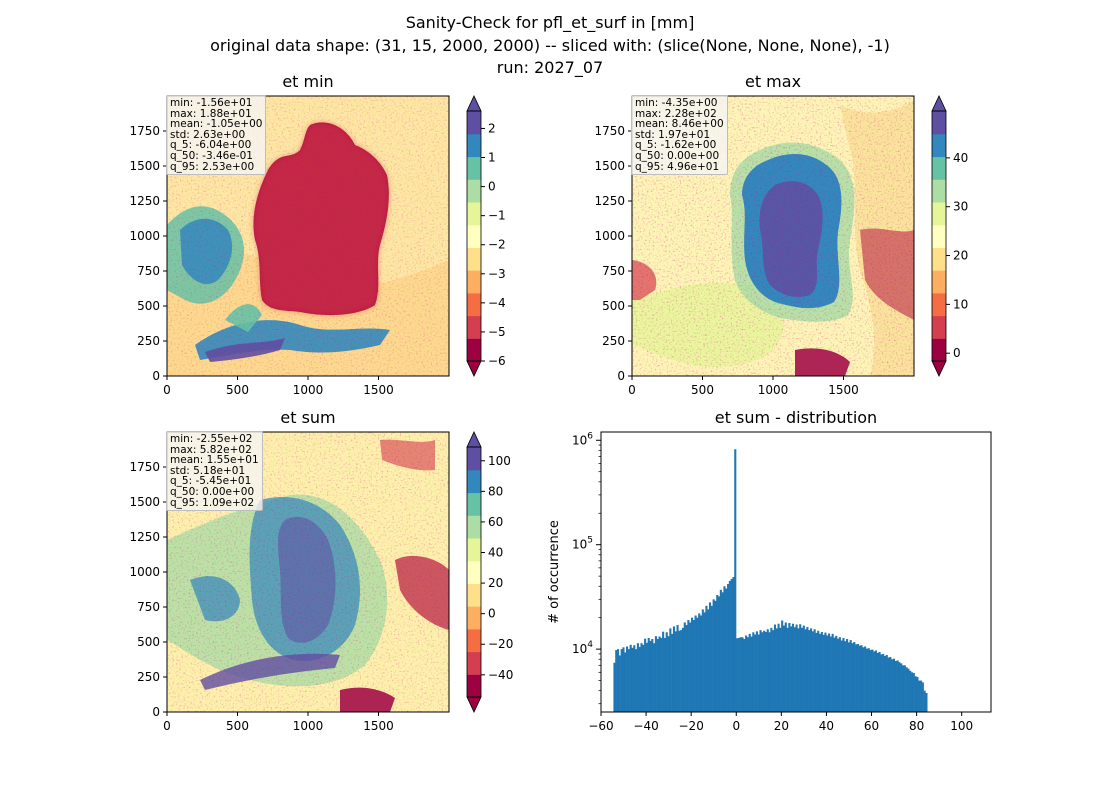 This screenshot has width=1100, height=800. What do you see at coordinates (308, 726) in the screenshot?
I see `x-tick-label: 1000` at bounding box center [308, 726].